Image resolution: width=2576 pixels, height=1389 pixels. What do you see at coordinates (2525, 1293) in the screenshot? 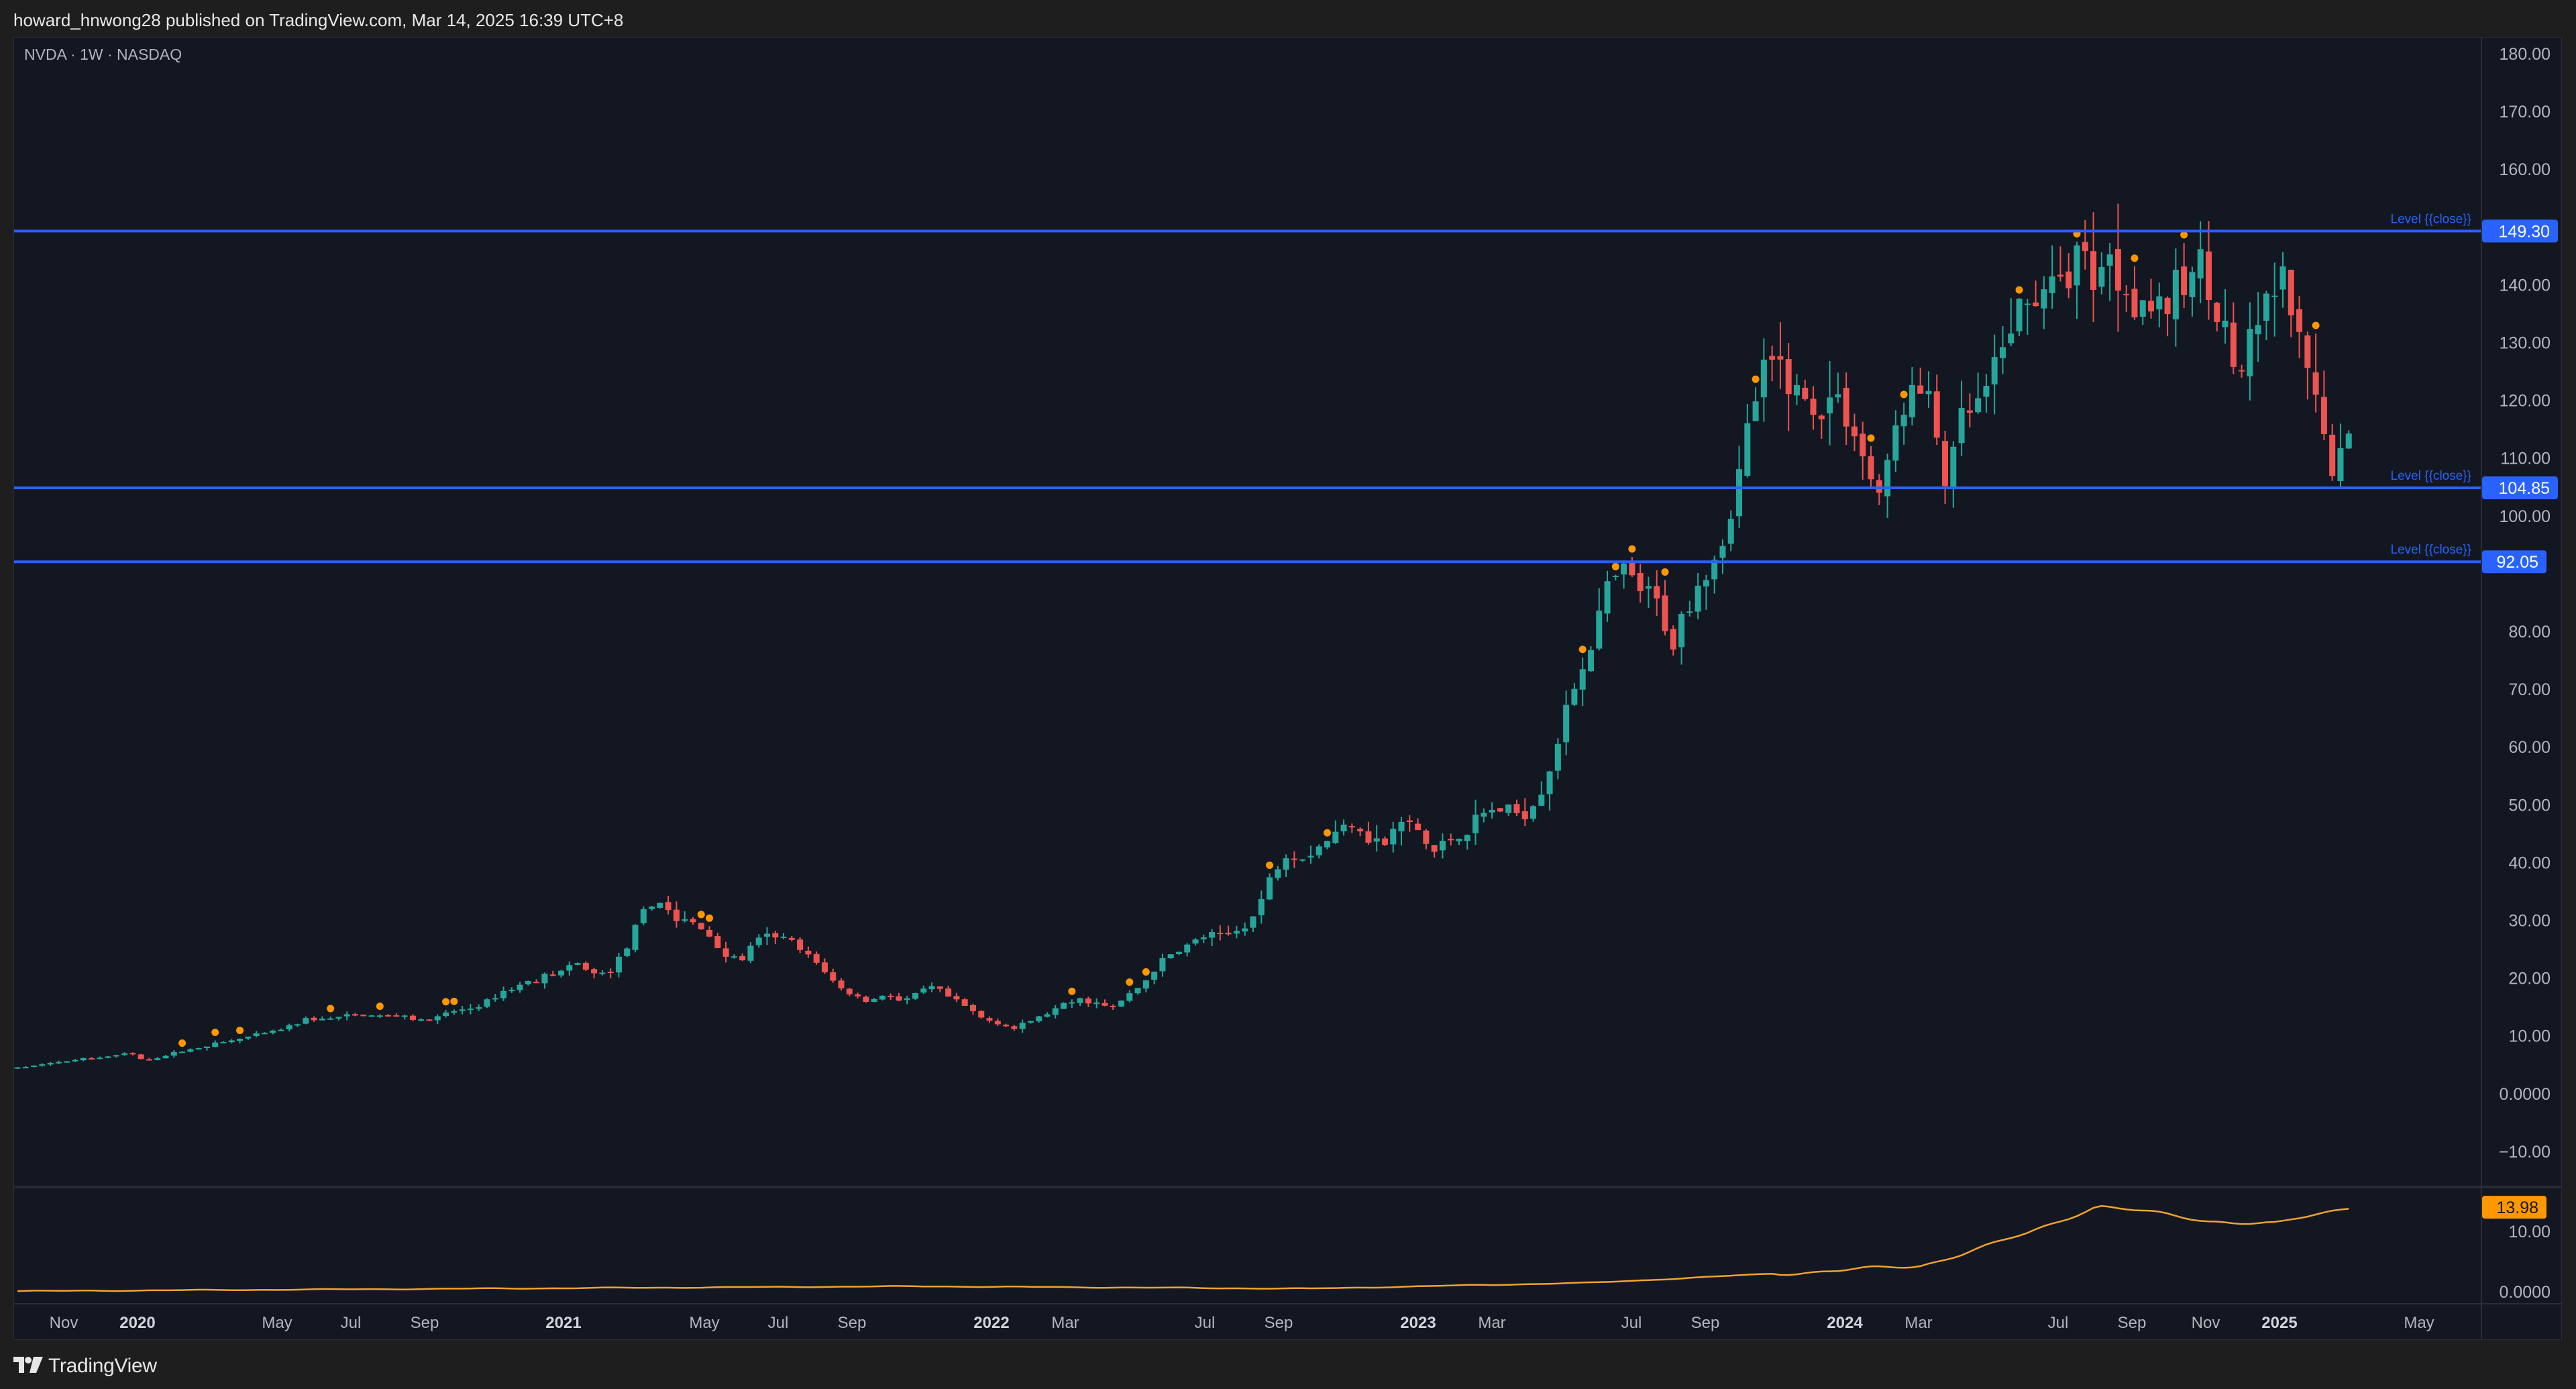
I see `indicator-tick-label: 0.0000` at bounding box center [2525, 1293].